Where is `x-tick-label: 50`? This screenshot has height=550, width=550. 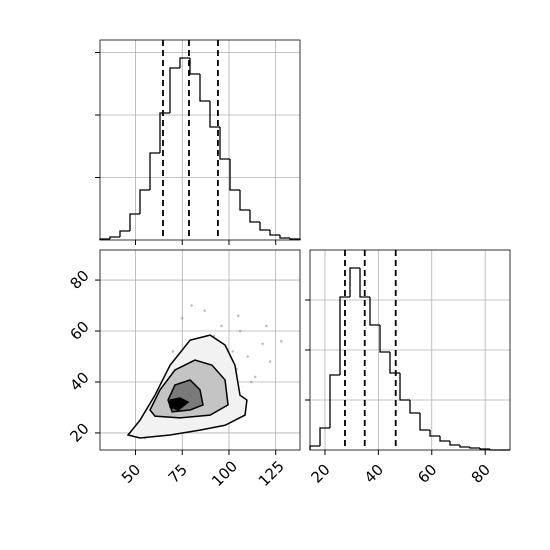 x-tick-label: 50 is located at coordinates (131, 474).